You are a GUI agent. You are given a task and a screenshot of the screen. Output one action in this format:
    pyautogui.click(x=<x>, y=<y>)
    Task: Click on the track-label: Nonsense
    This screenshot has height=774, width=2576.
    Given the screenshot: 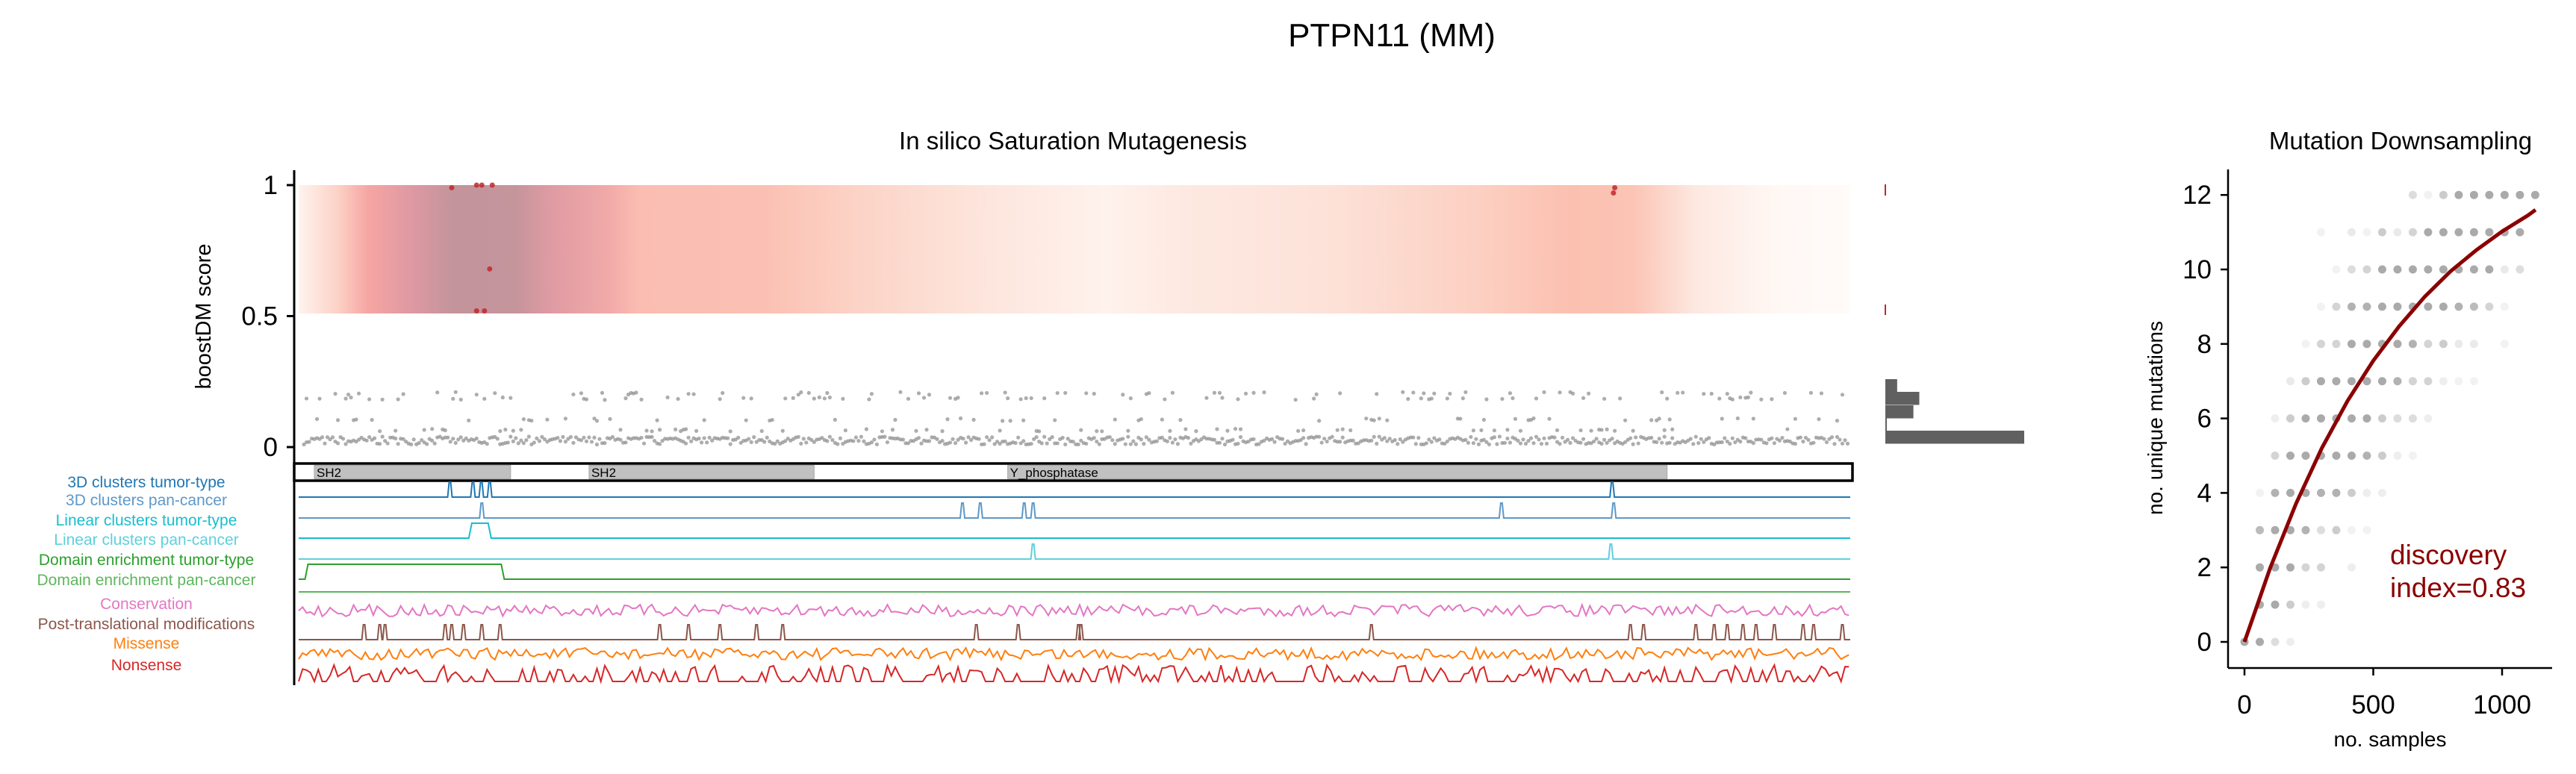 What is the action you would take?
    pyautogui.click(x=146, y=665)
    